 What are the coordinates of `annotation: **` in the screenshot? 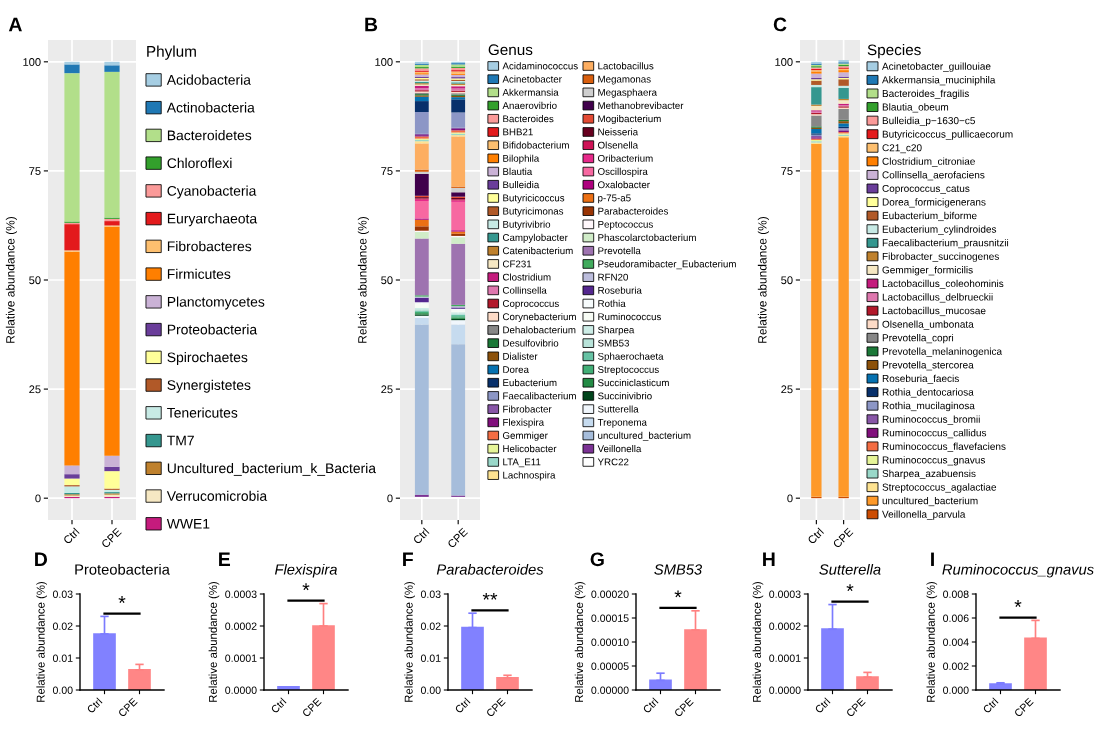 It's located at (490, 596).